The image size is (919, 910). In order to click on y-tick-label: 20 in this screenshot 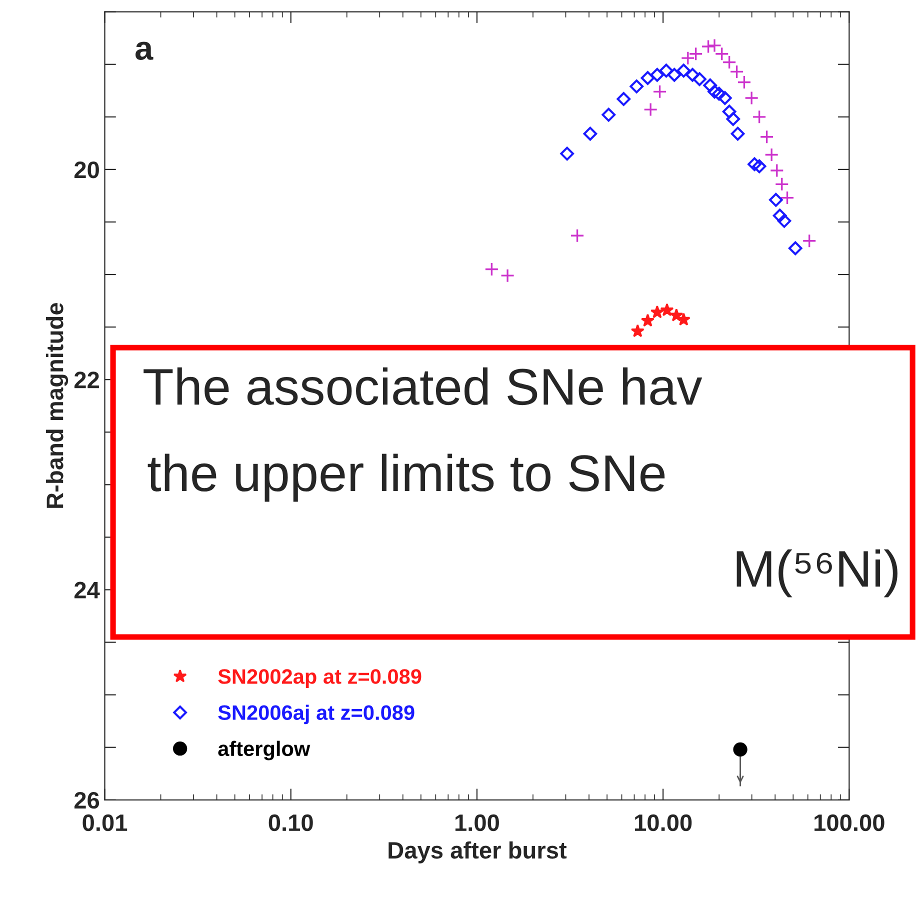, I will do `click(86, 170)`.